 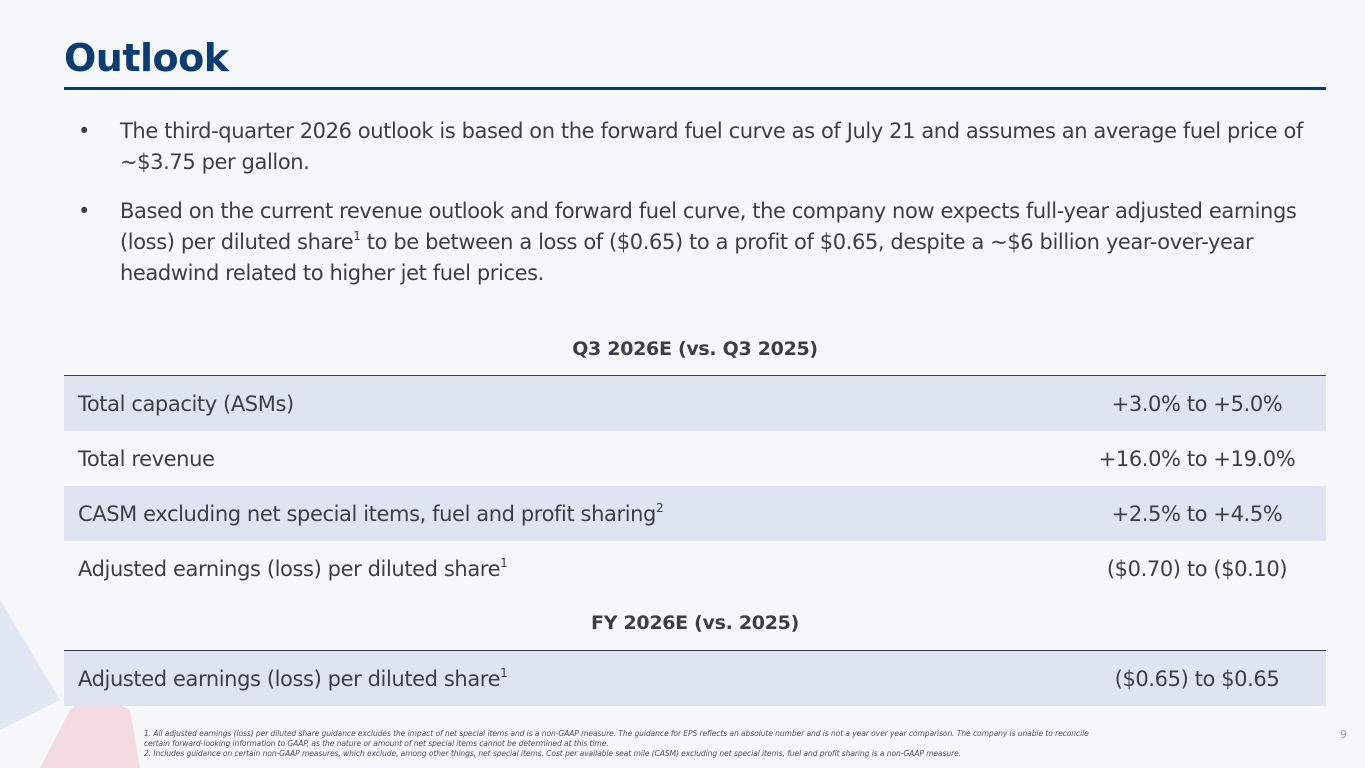 I want to click on row-label: Total capacity (ASMs), so click(x=186, y=404).